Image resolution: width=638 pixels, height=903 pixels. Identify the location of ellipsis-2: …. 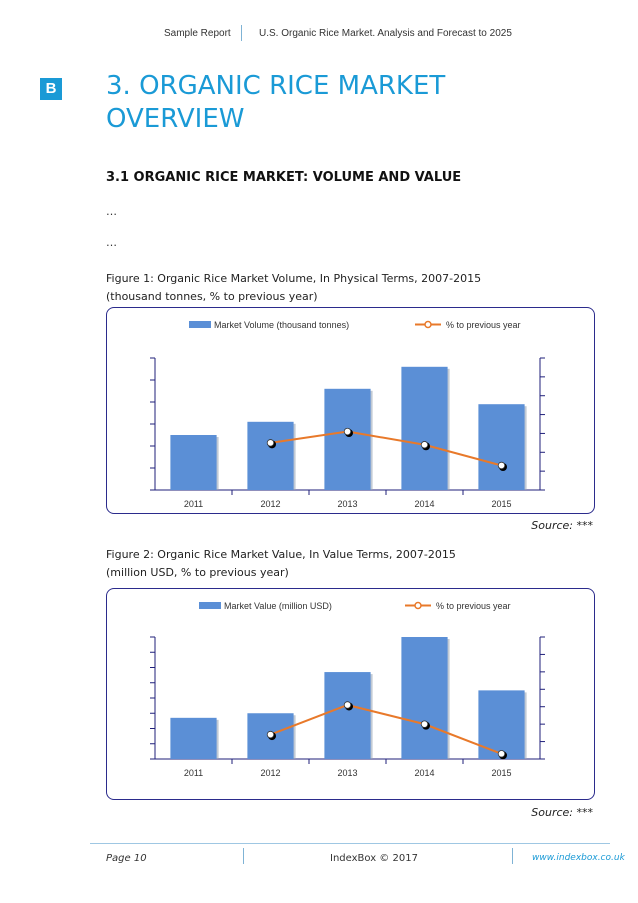
(111, 242).